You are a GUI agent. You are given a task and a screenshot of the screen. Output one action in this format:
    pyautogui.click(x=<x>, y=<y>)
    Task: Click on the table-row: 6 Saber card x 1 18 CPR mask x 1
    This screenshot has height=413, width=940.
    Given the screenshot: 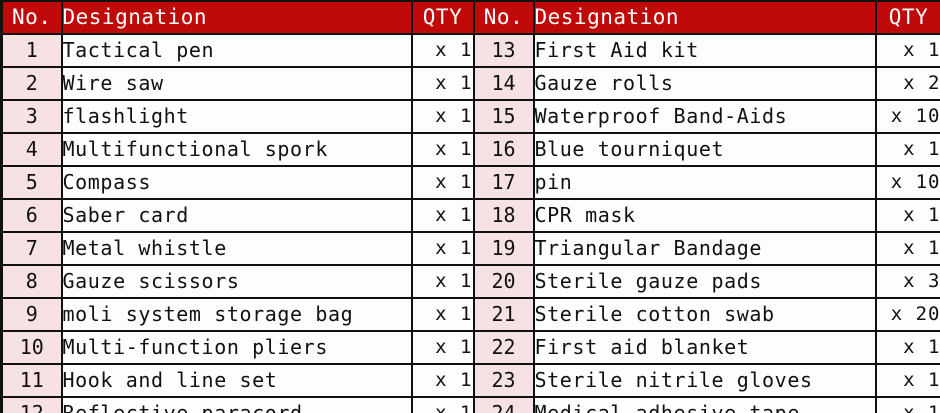 What is the action you would take?
    pyautogui.click(x=470, y=215)
    